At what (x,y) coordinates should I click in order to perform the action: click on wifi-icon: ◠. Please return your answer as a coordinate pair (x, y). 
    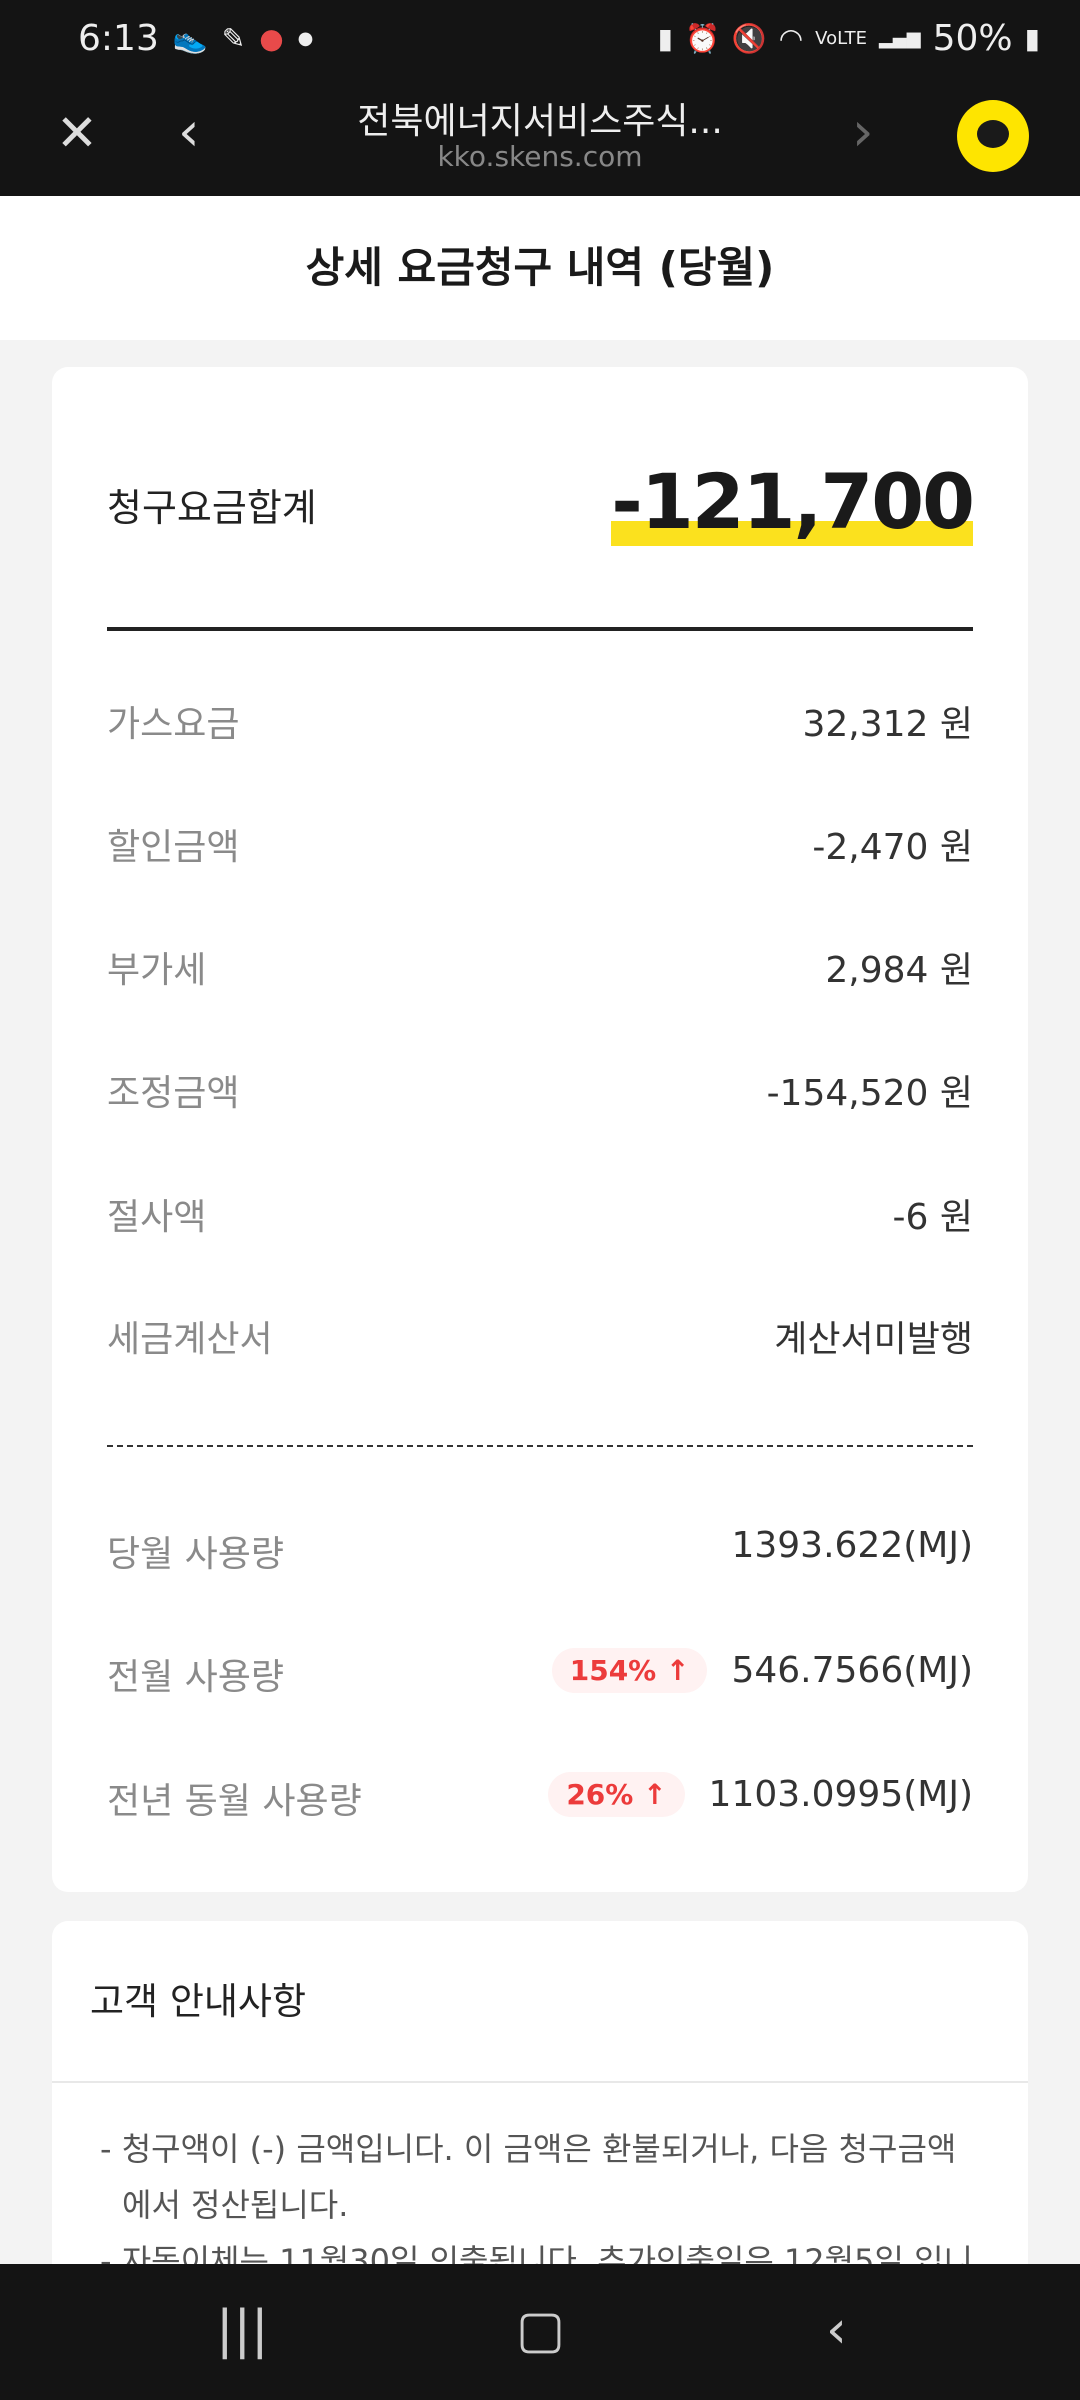
    Looking at the image, I should click on (791, 38).